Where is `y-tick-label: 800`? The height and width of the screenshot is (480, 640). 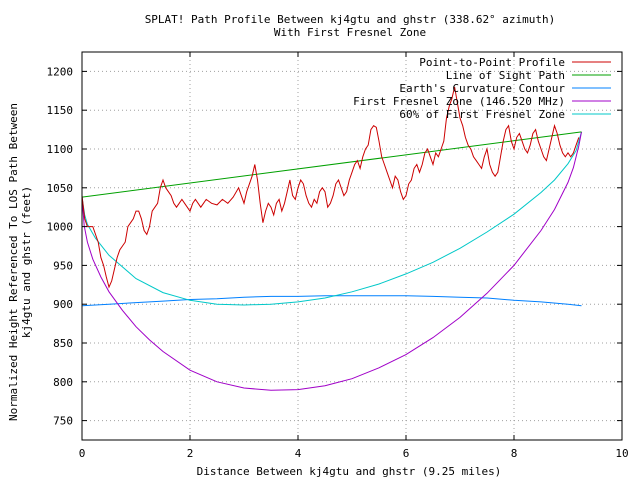
y-tick-label: 800 is located at coordinates (63, 382).